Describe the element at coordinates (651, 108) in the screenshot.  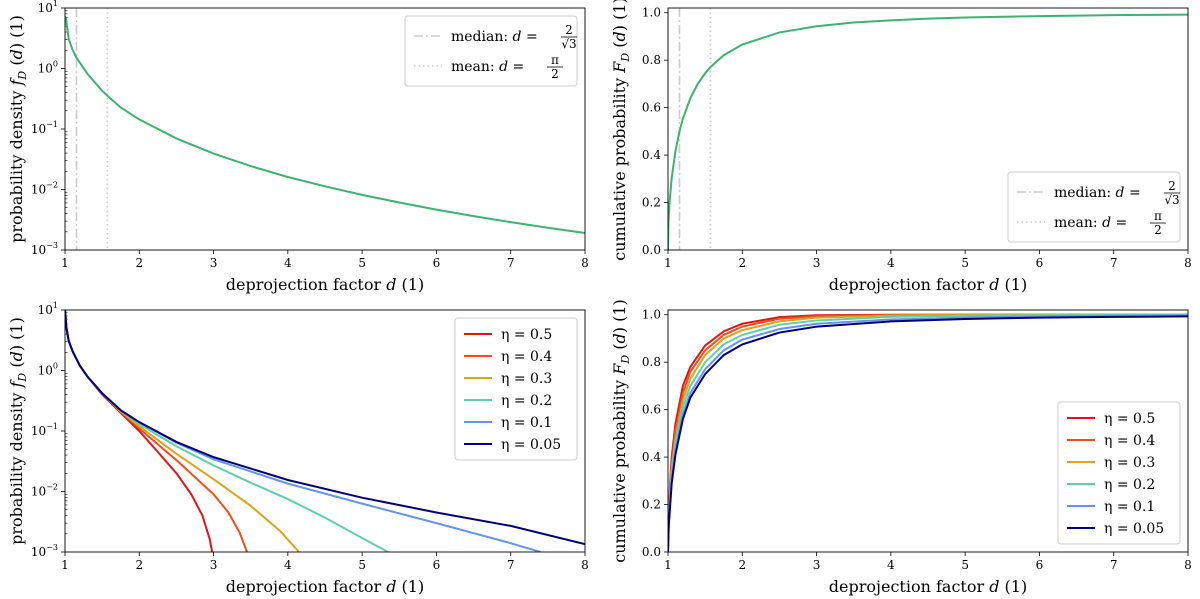
I see `y-tick-label: 0.6` at that location.